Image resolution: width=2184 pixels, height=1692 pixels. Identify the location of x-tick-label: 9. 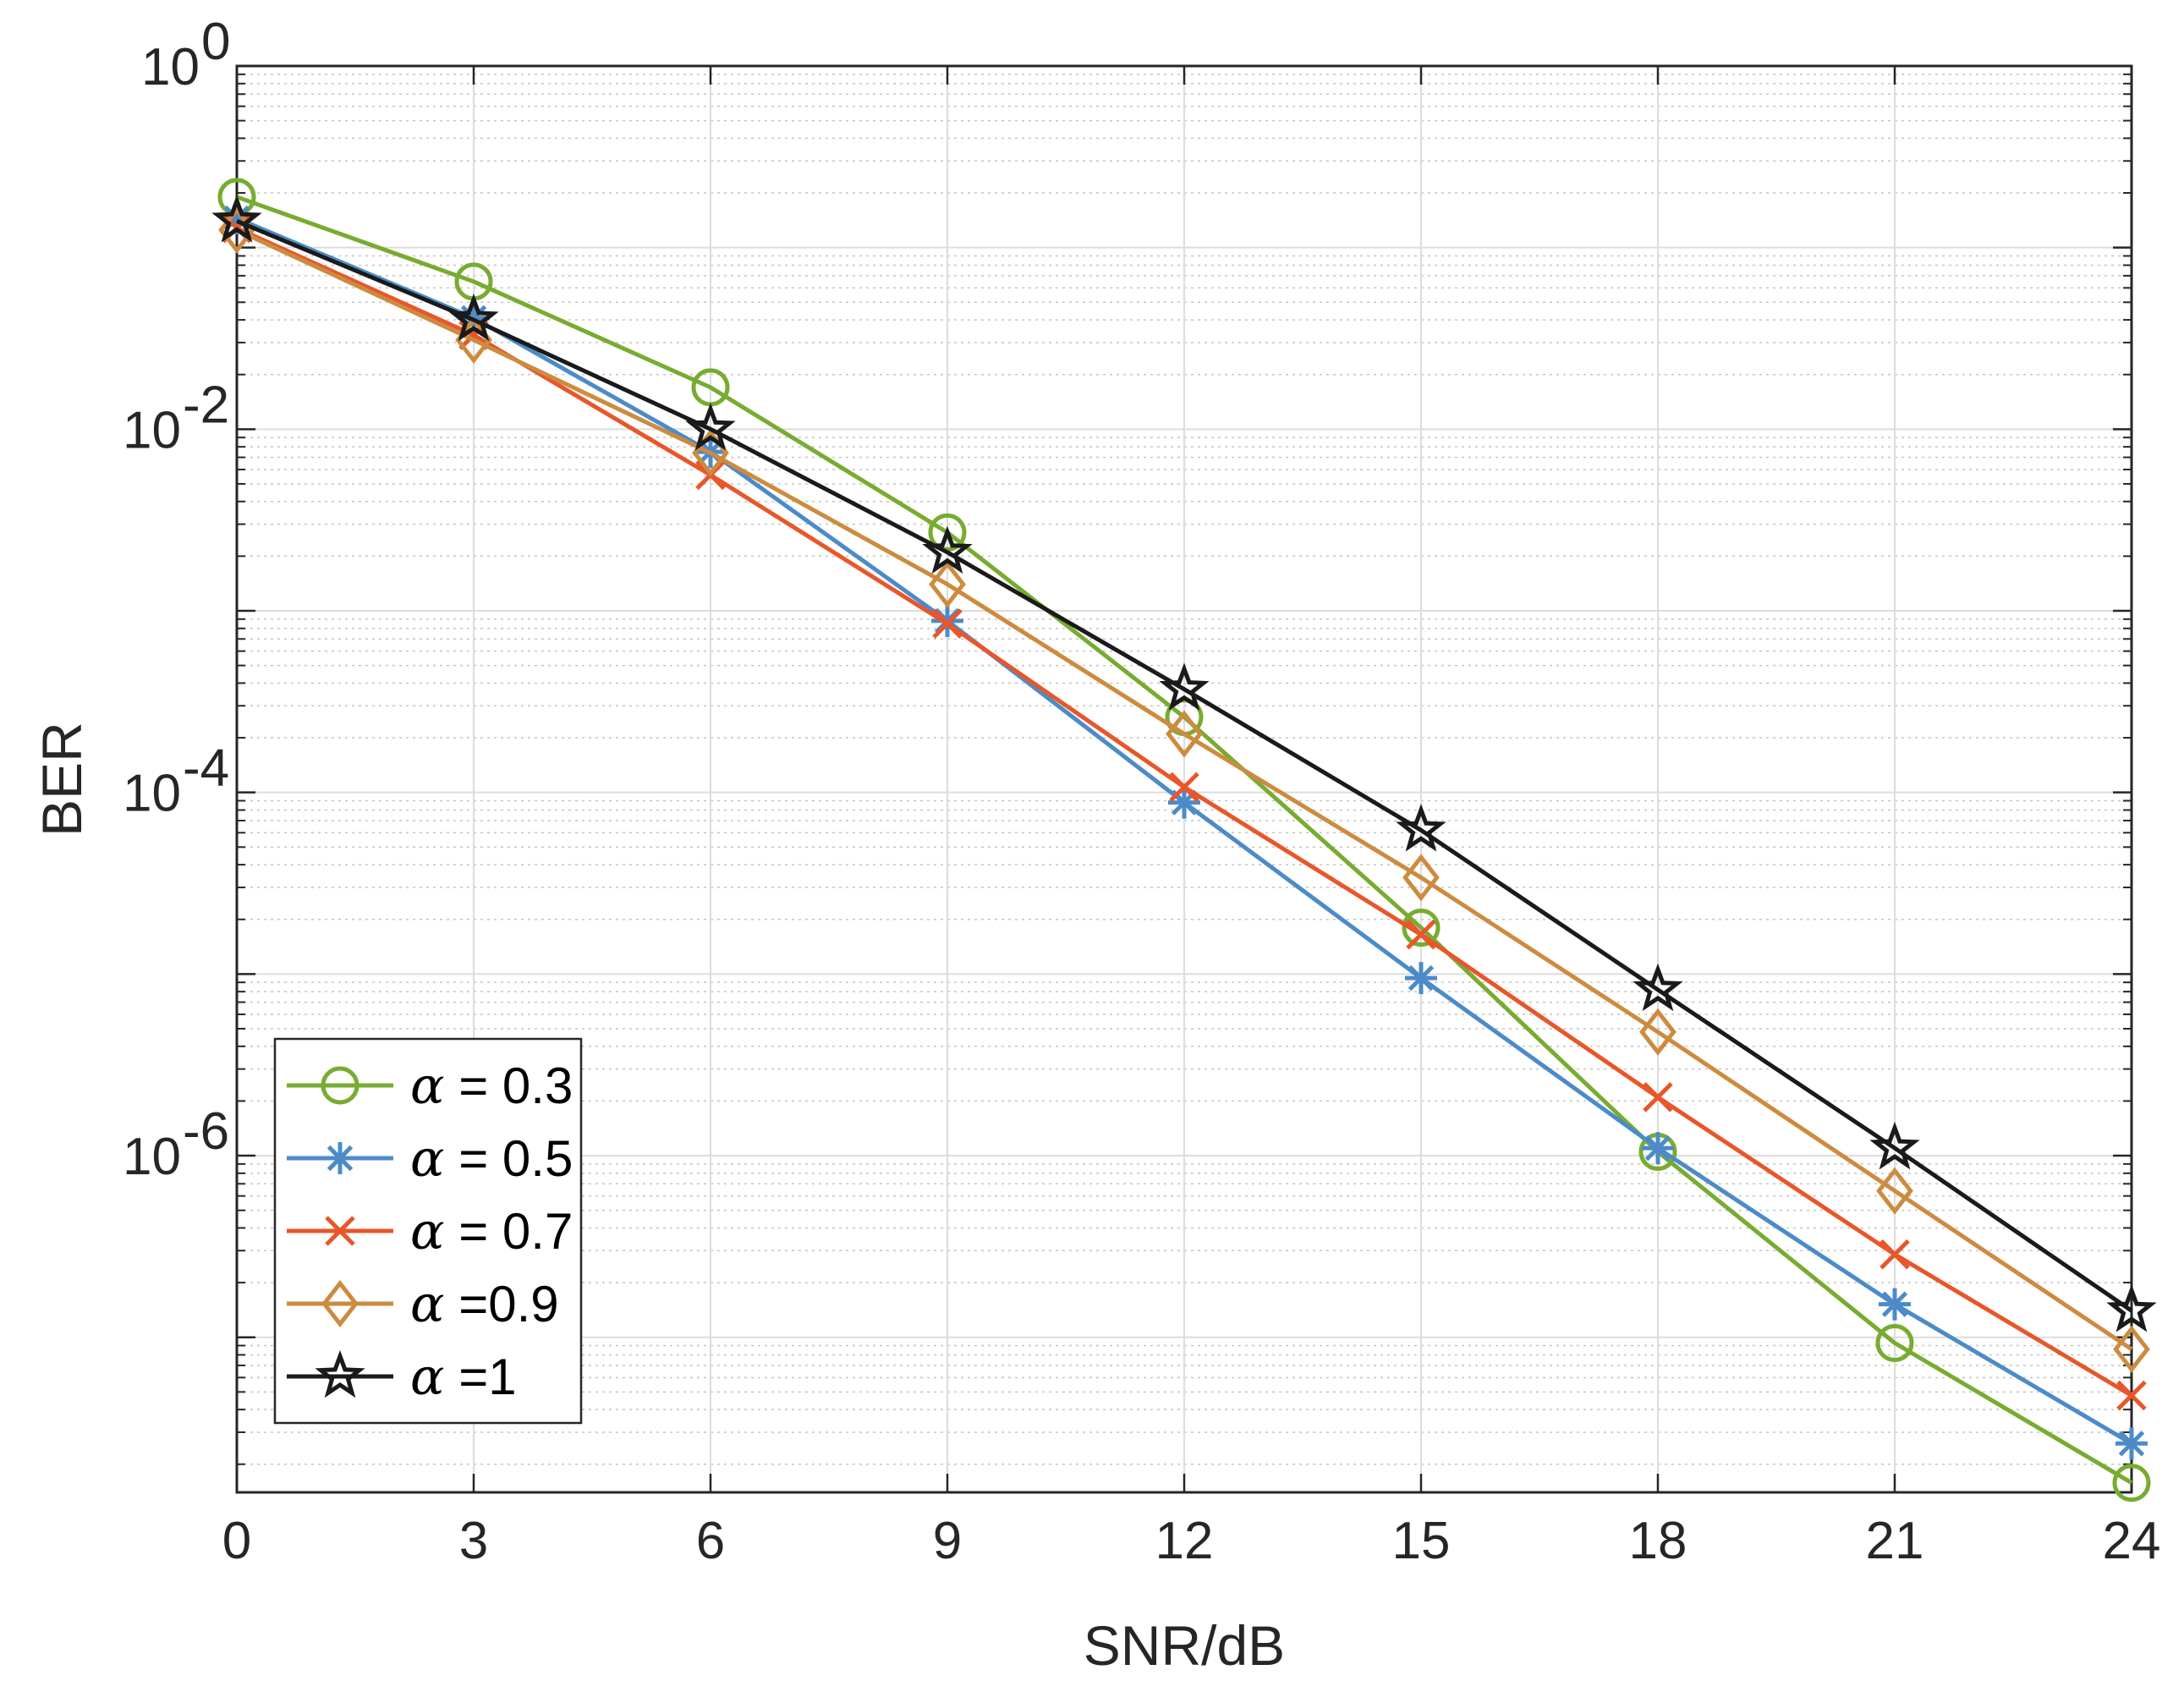
(948, 1541).